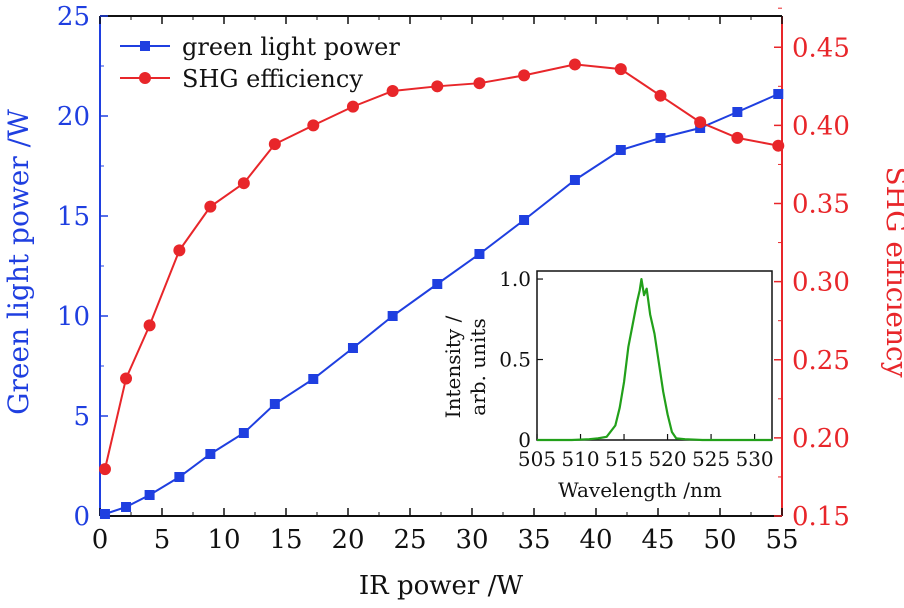 This screenshot has width=904, height=608. What do you see at coordinates (285, 540) in the screenshot?
I see `x-tick-label: 15` at bounding box center [285, 540].